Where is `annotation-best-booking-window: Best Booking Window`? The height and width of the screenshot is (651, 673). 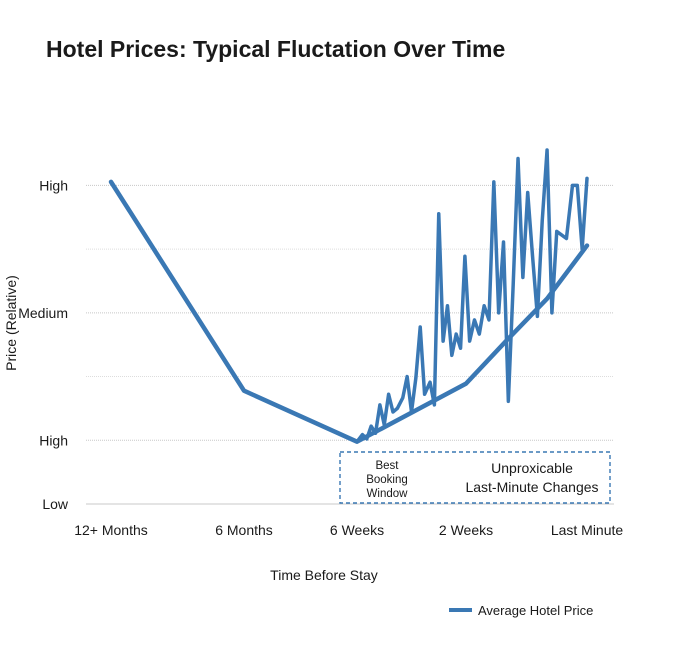
annotation-best-booking-window: Best Booking Window is located at coordinates (387, 480).